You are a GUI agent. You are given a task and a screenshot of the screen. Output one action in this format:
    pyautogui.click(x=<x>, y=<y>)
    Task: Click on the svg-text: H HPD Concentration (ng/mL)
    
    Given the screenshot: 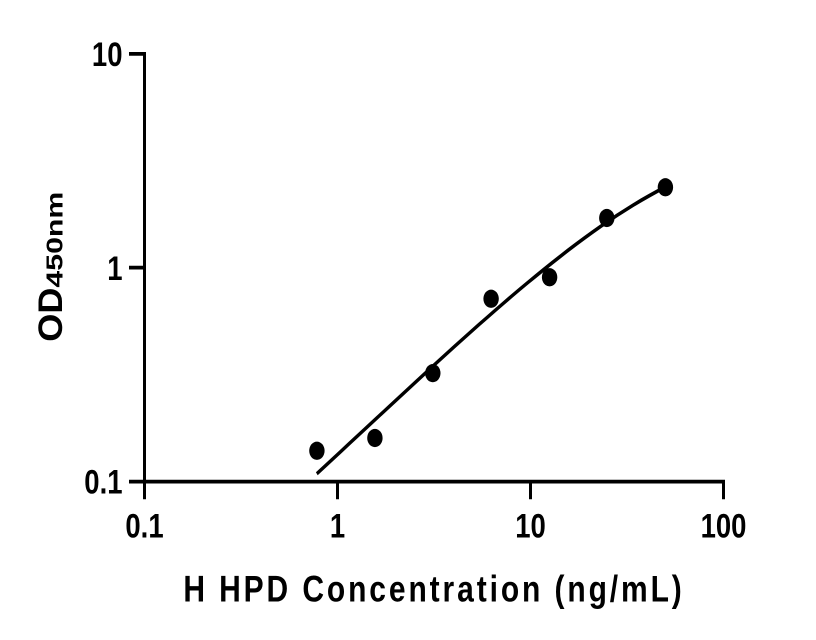 What is the action you would take?
    pyautogui.click(x=433, y=590)
    